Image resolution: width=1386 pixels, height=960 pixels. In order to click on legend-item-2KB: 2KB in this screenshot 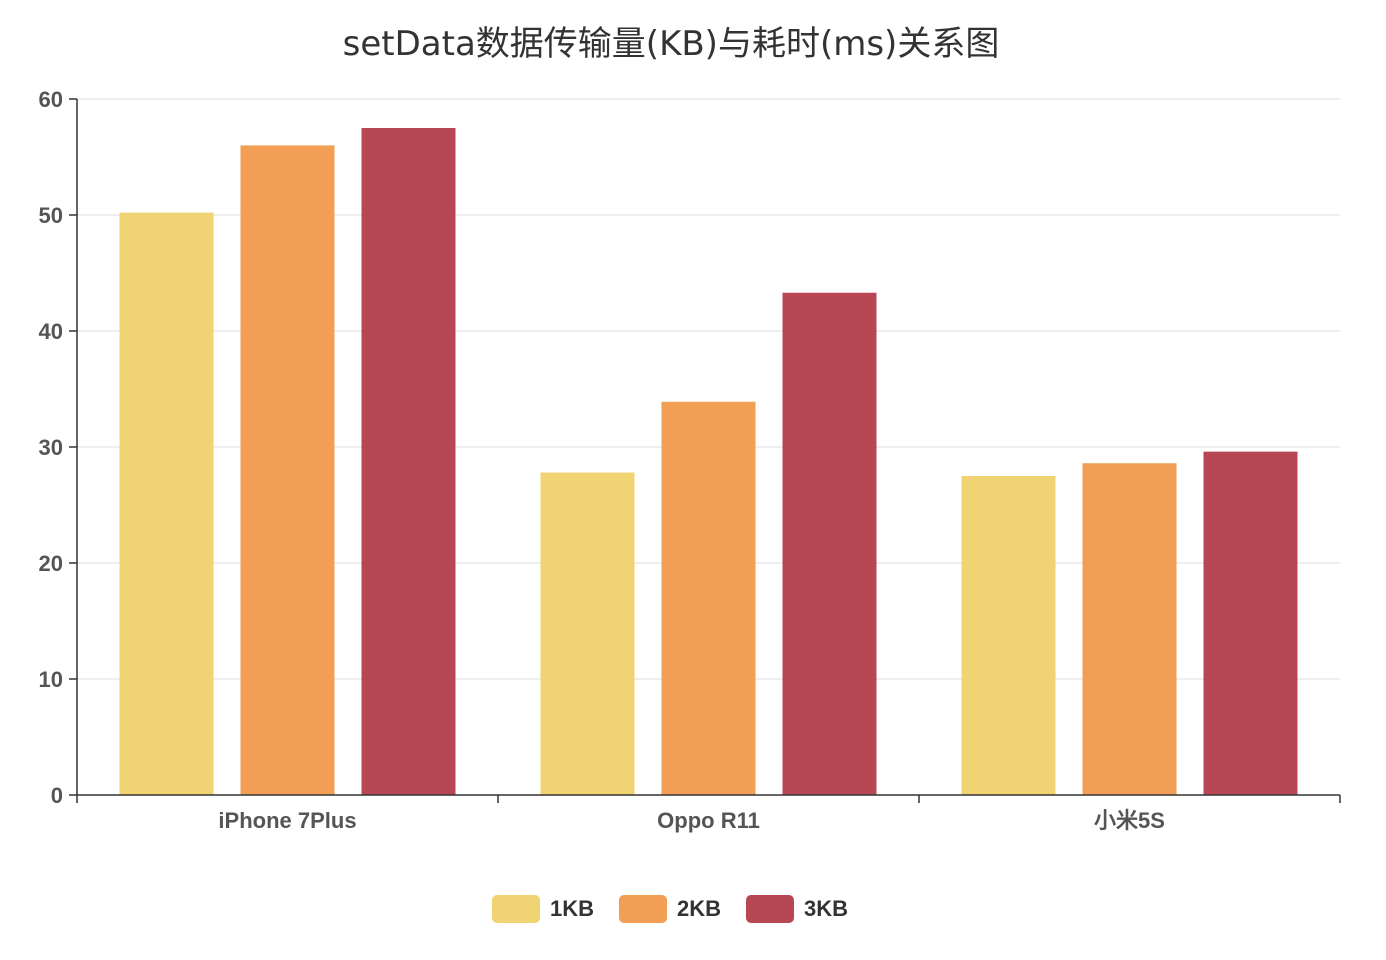, I will do `click(670, 909)`.